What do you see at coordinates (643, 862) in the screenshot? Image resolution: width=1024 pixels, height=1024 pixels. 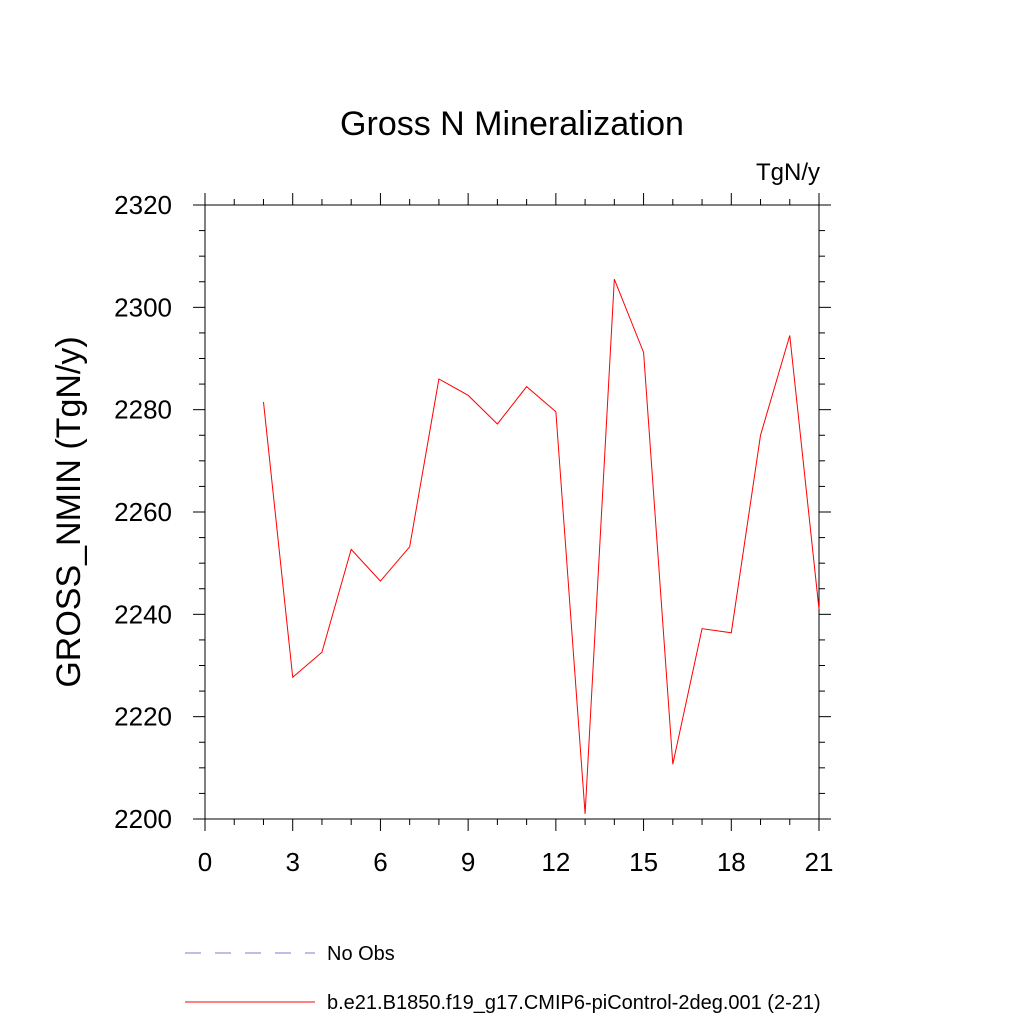 I see `x-tick-label: 15` at bounding box center [643, 862].